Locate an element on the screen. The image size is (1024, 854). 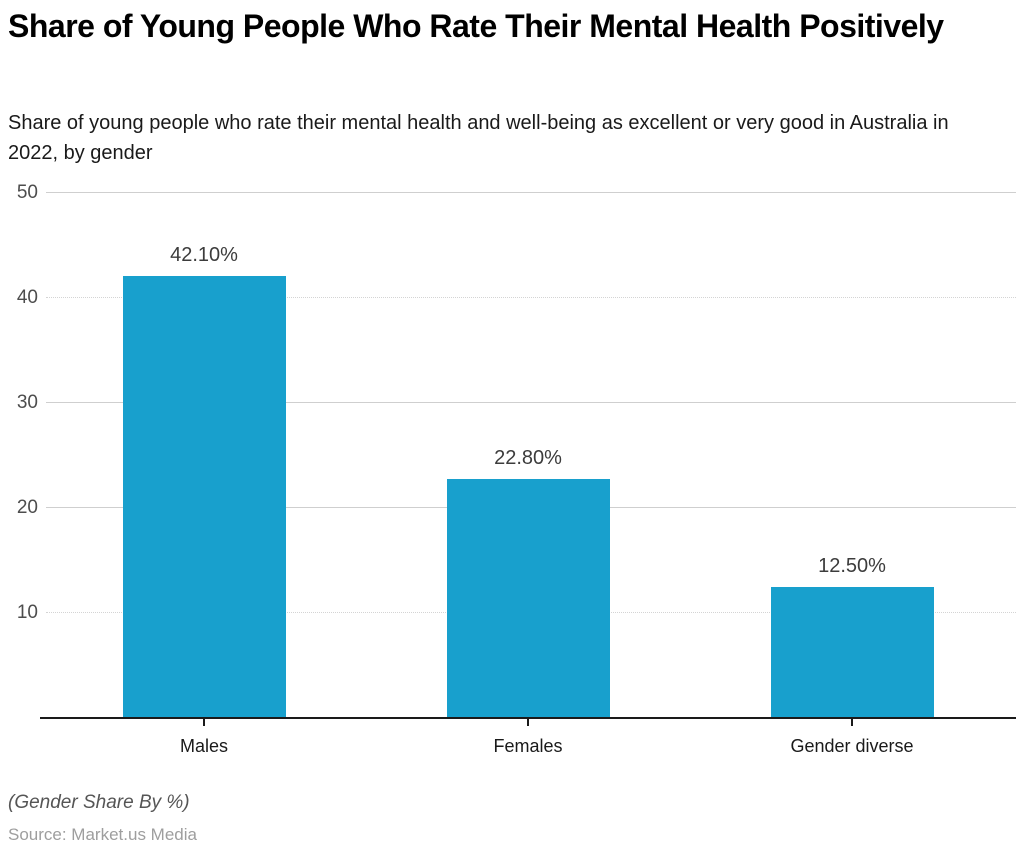
bar-value-label: 22.80% is located at coordinates (528, 458).